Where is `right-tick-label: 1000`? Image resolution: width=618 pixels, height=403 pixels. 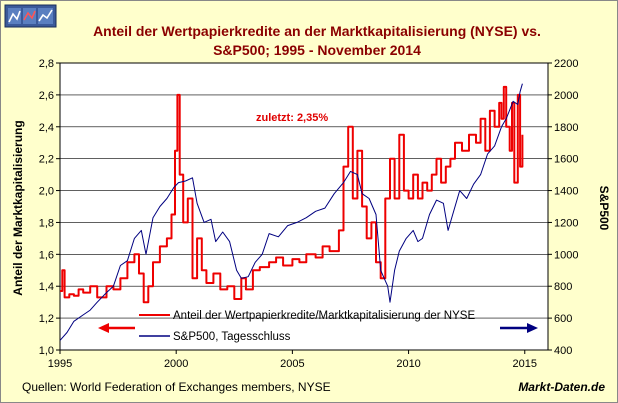
right-tick-label: 1000 is located at coordinates (566, 255).